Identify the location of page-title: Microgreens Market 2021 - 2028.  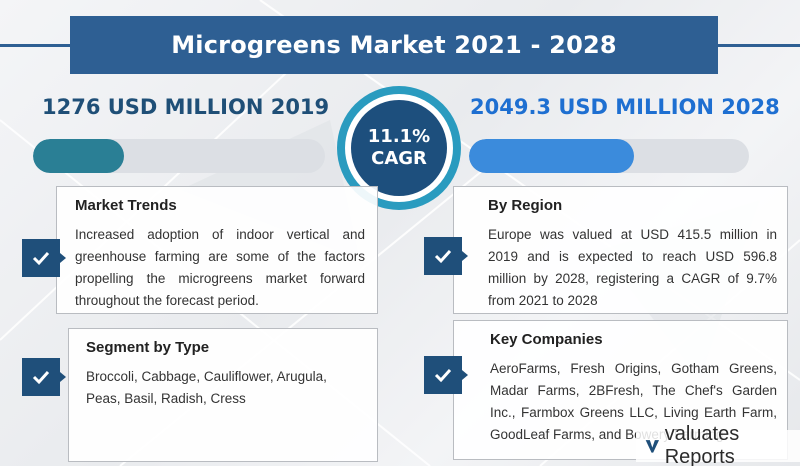
(394, 45).